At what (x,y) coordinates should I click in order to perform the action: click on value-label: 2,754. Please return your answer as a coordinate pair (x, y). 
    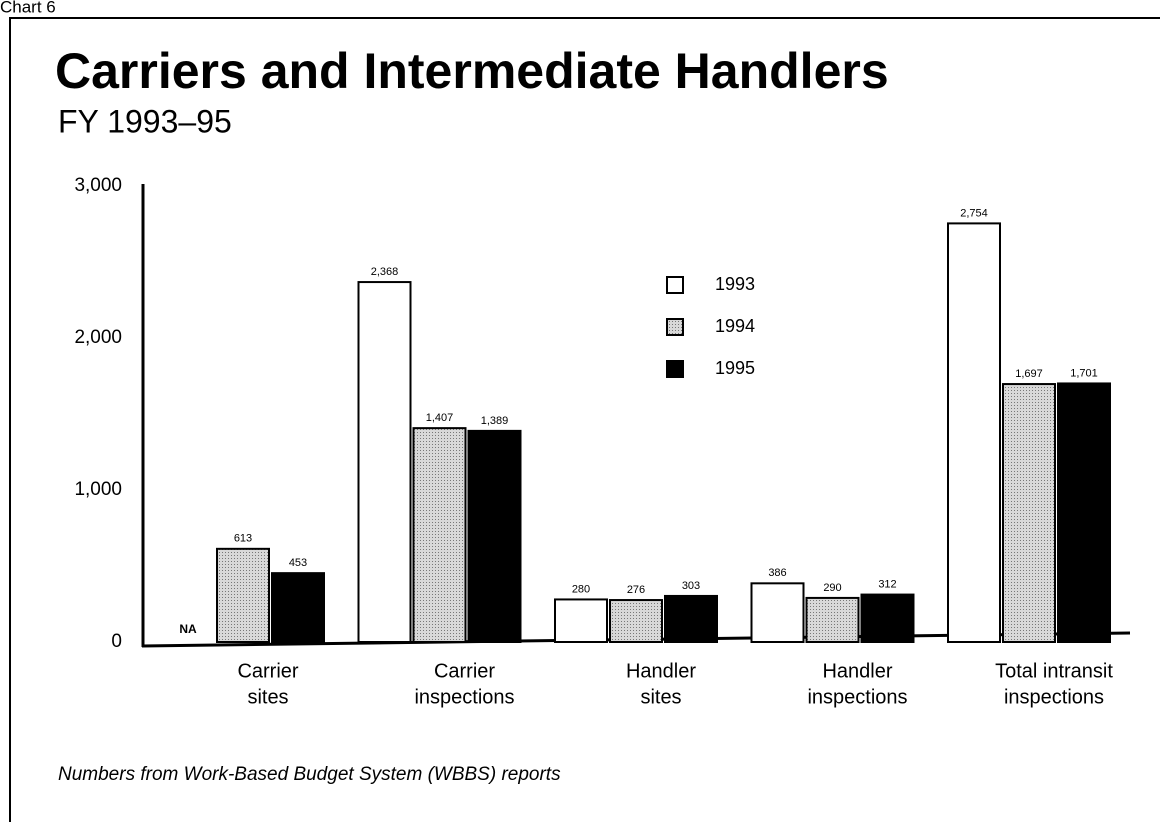
    Looking at the image, I should click on (974, 213).